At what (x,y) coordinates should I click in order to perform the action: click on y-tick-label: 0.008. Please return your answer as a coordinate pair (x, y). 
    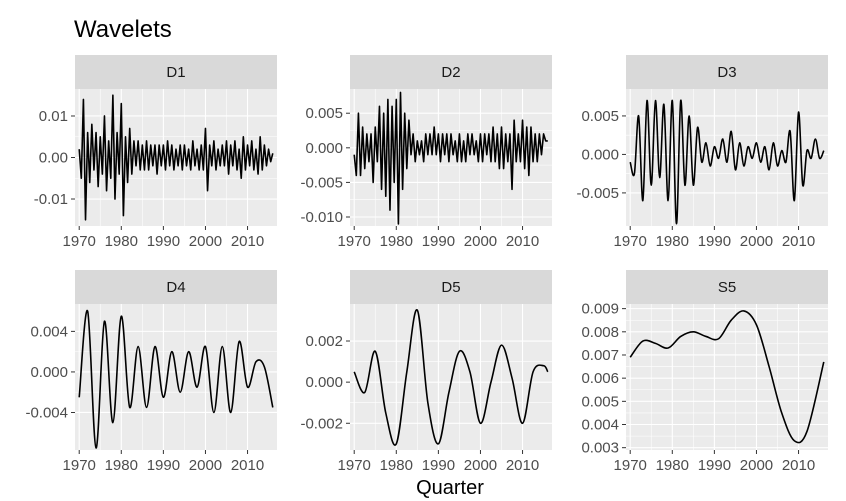
    Looking at the image, I should click on (600, 332).